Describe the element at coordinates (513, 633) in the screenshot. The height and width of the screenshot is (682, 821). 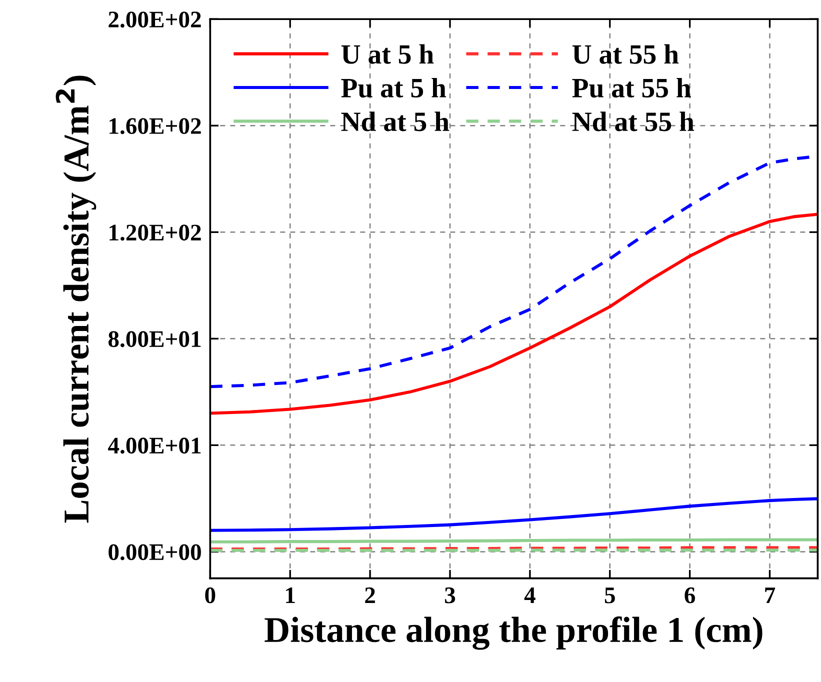
I see `x-axis-title: Distance along the profile 1 (cm)` at that location.